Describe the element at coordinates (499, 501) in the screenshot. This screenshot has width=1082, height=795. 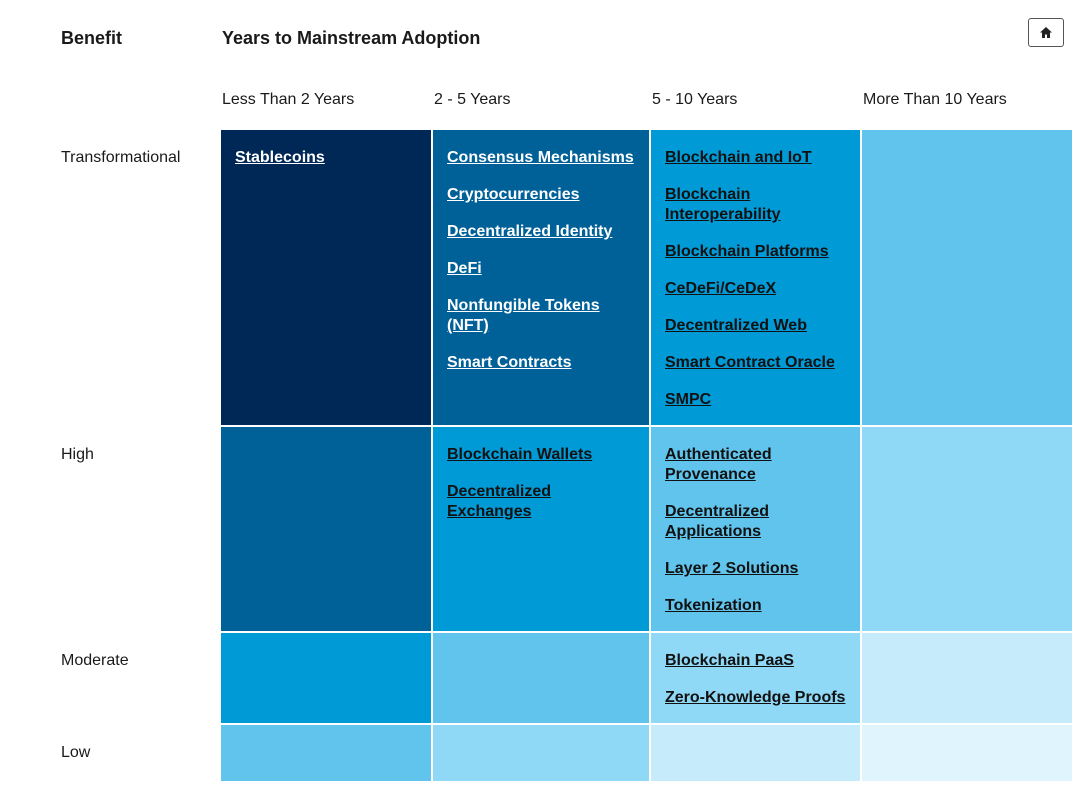
I see `link-decentralized-exchanges: Decentralized Exchanges` at that location.